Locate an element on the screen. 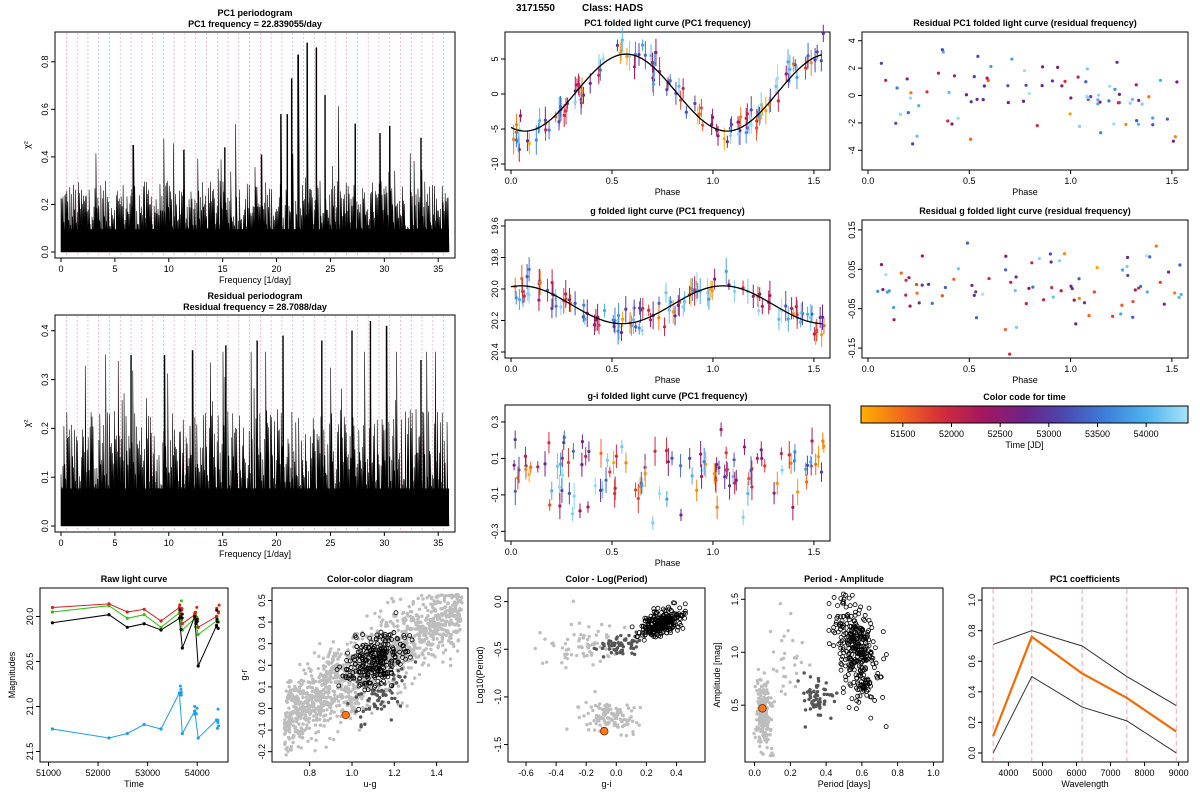 The height and width of the screenshot is (800, 1200). residual_pc1_folded-xtick-label: 1.5 is located at coordinates (1172, 181).